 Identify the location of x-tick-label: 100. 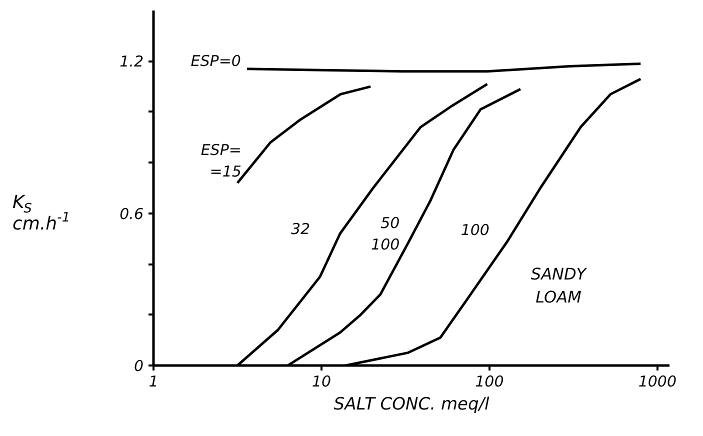
(489, 381).